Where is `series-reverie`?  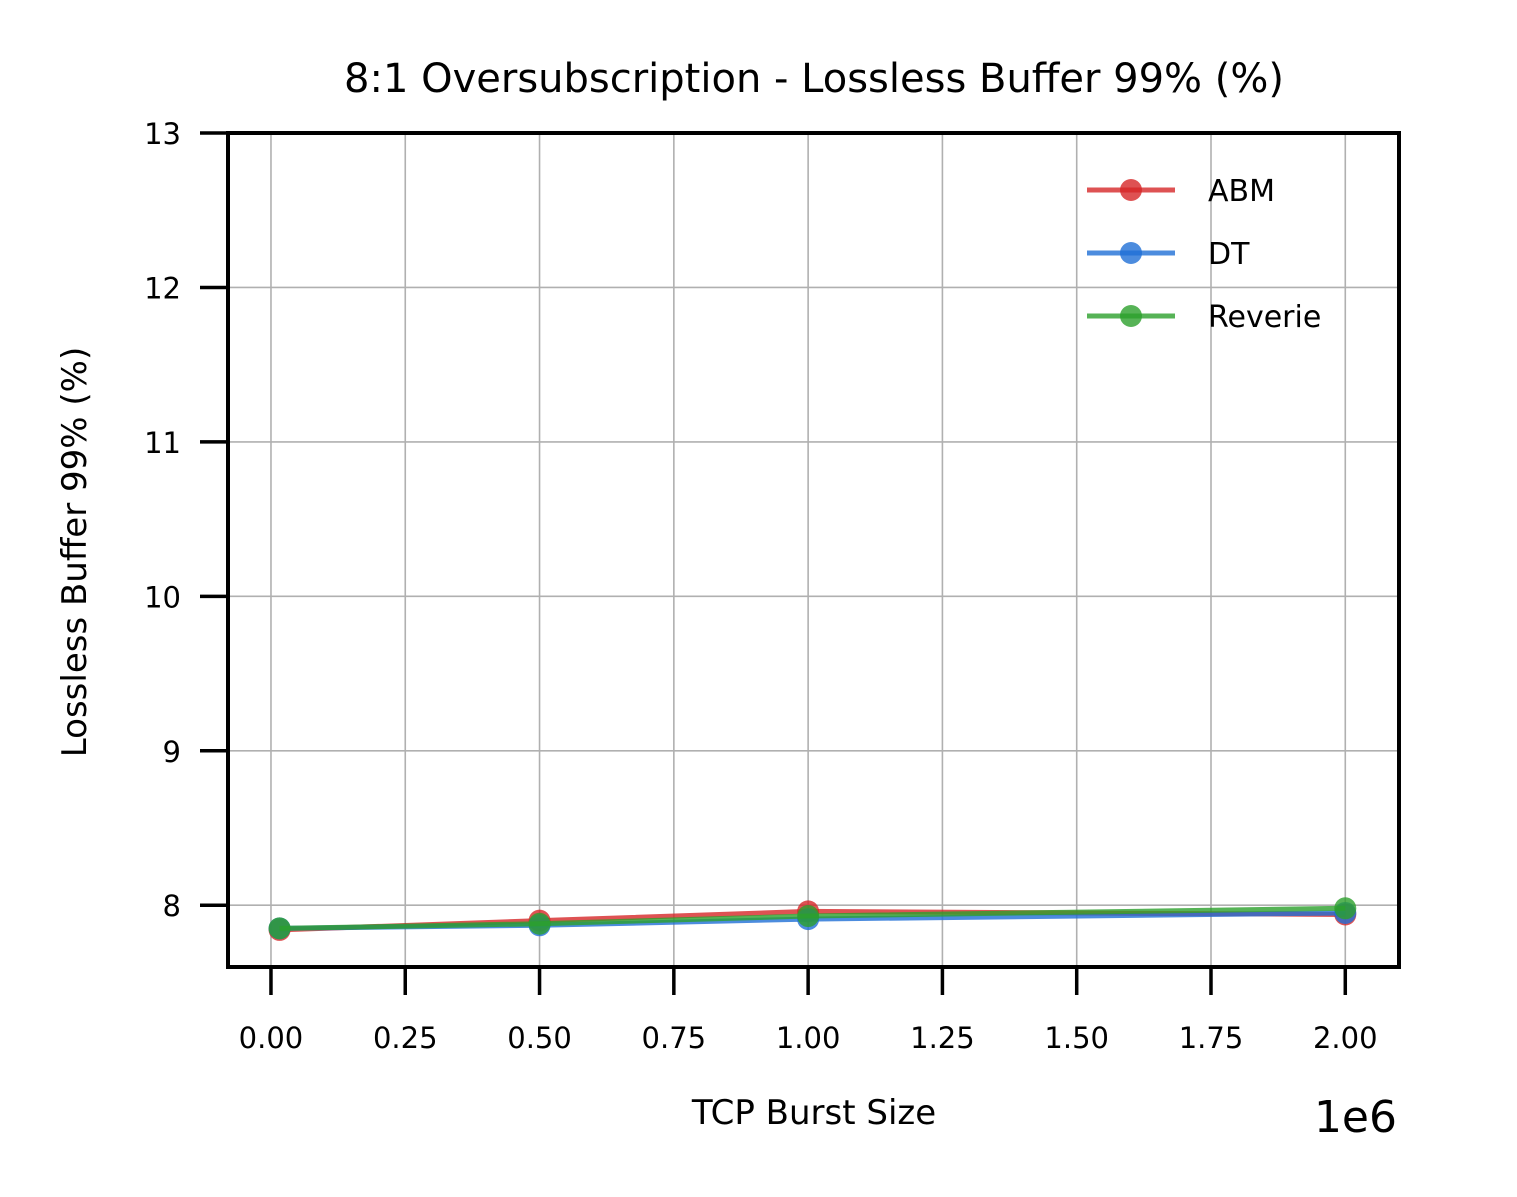 series-reverie is located at coordinates (812, 918).